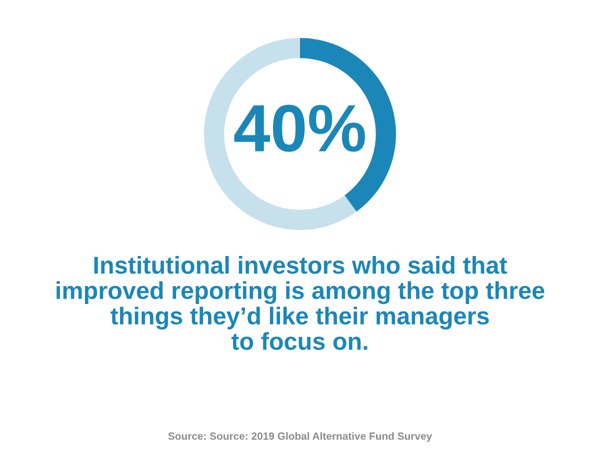 This screenshot has width=600, height=471. Describe the element at coordinates (300, 437) in the screenshot. I see `source-note: Source: Source: 2019 Global Alternative Fund Survey` at that location.